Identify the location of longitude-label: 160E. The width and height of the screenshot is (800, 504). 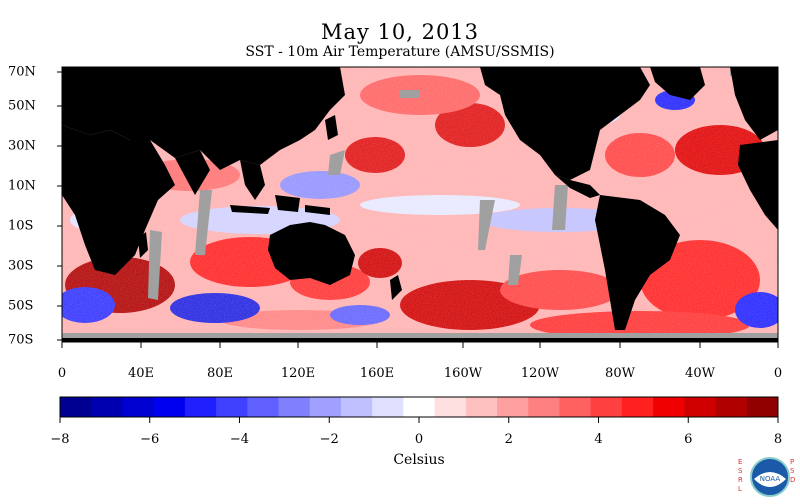
(377, 373).